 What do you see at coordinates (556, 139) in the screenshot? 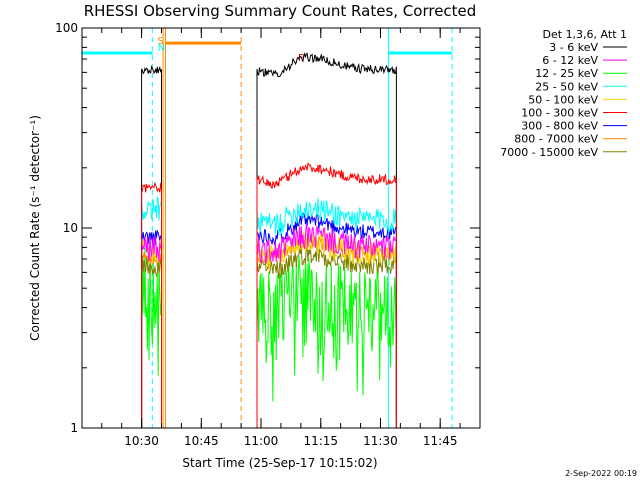
I see `legend-label: 800 - 7000 keV` at bounding box center [556, 139].